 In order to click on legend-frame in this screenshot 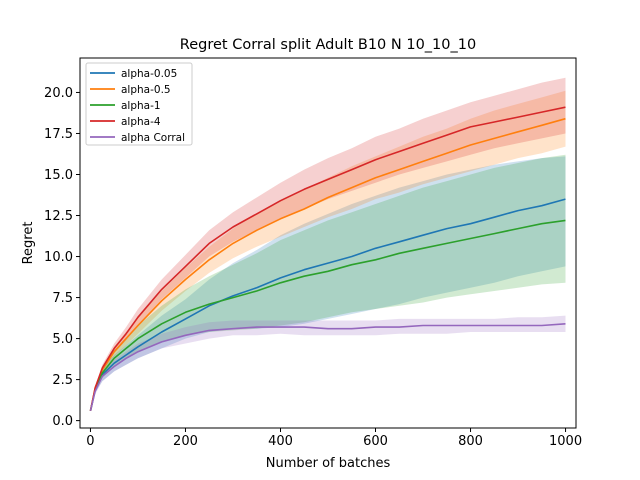, I will do `click(139, 104)`.